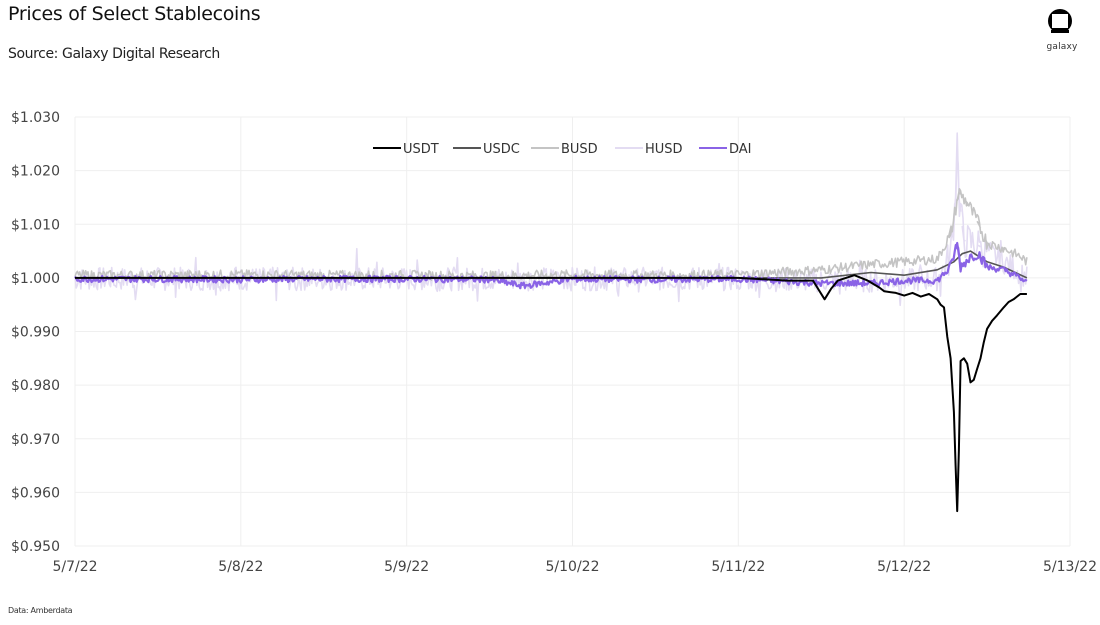 The image size is (1100, 625). Describe the element at coordinates (35, 118) in the screenshot. I see `y-tick-label: $1.030` at that location.